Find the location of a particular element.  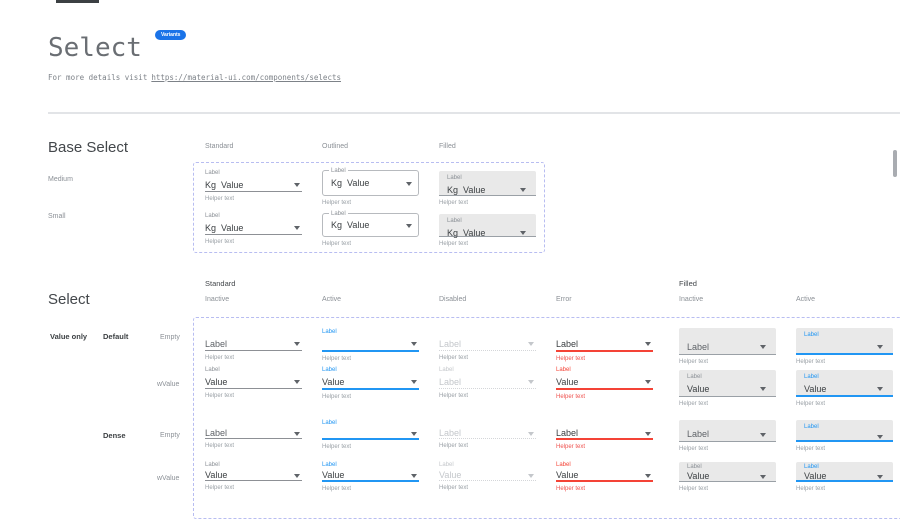

select-standard-inactive-wvalue: Label Value Helper text is located at coordinates (253, 382).